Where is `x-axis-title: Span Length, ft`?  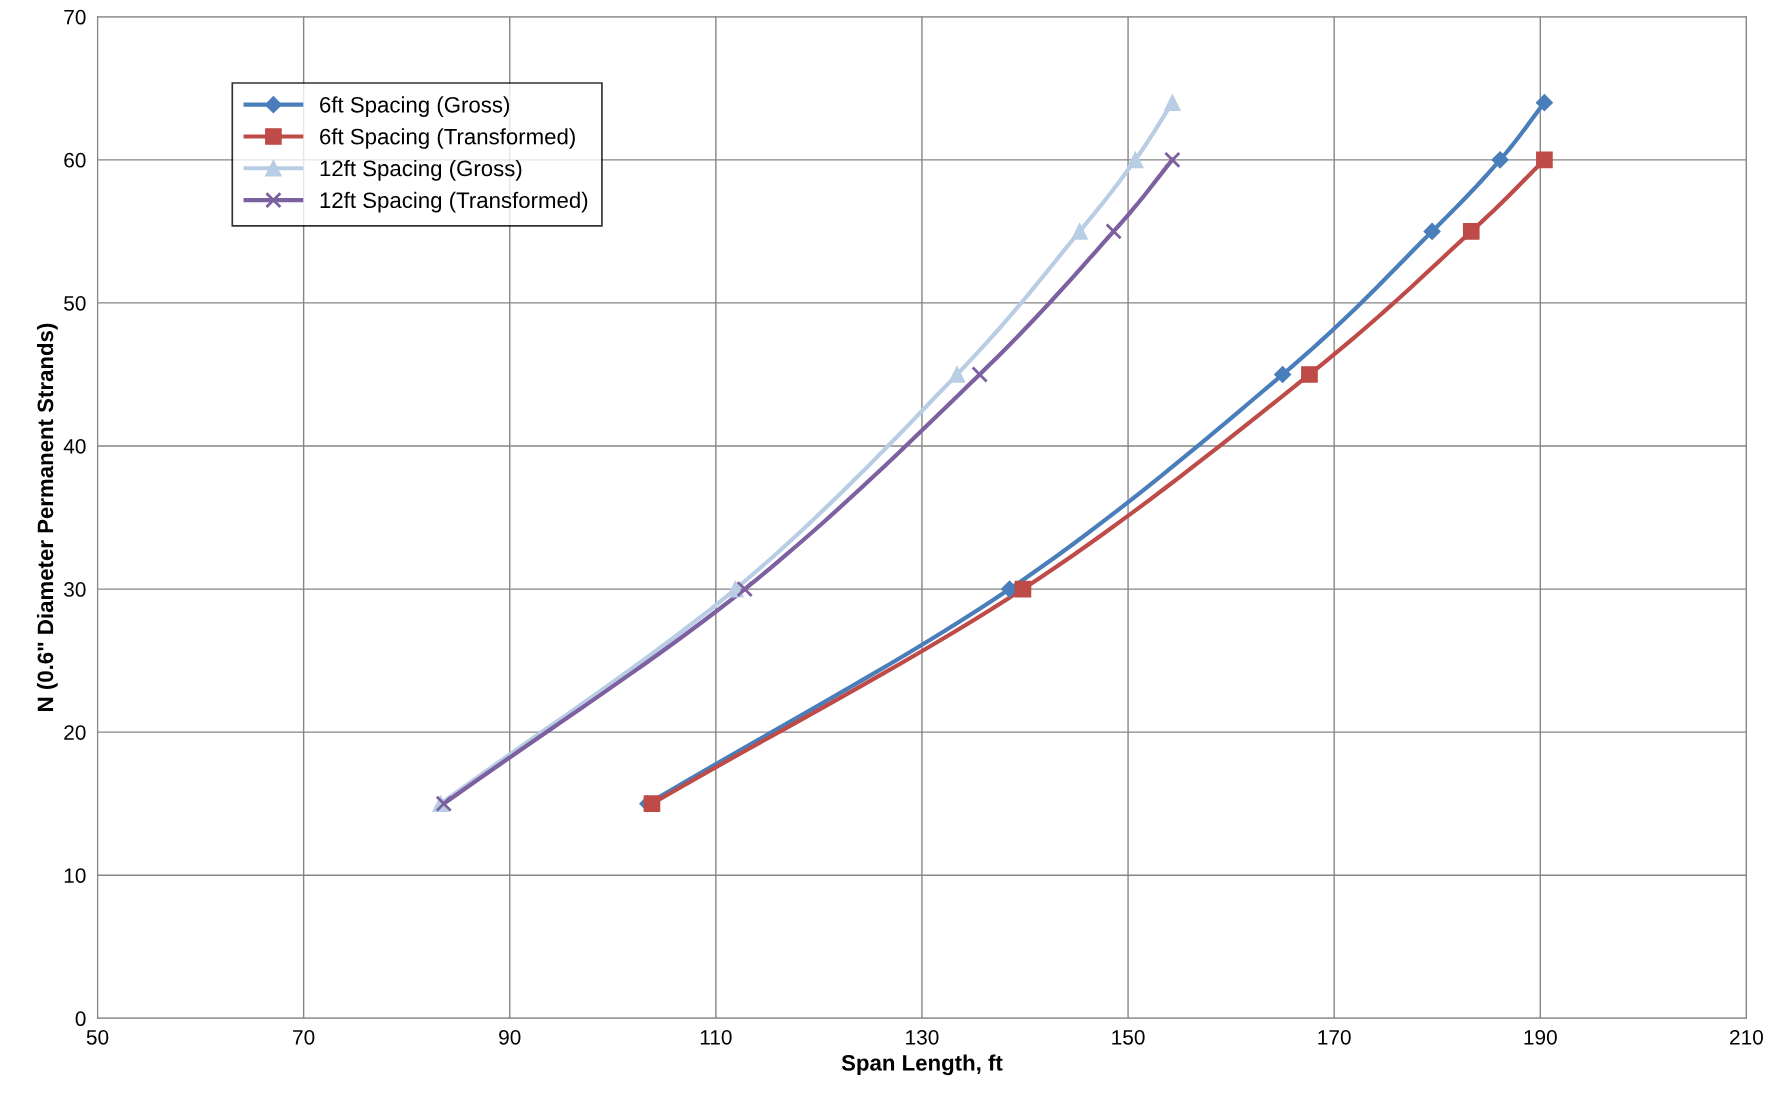
x-axis-title: Span Length, ft is located at coordinates (922, 1065).